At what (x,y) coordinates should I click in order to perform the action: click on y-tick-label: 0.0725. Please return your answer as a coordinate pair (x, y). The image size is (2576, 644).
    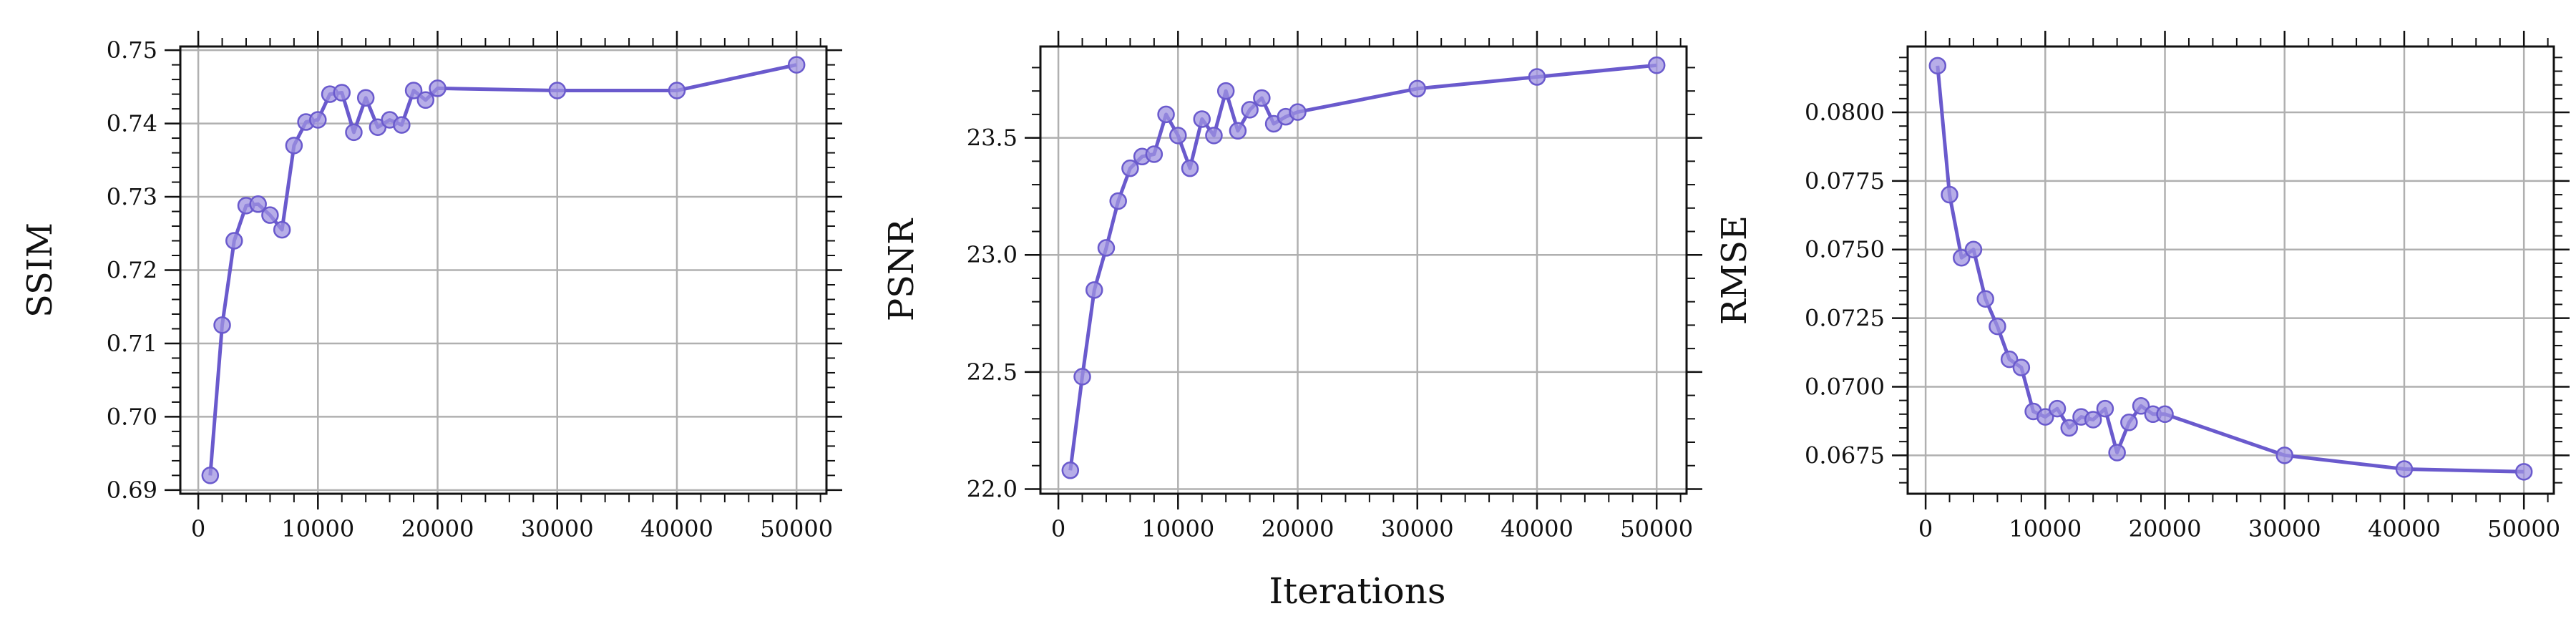
    Looking at the image, I should click on (1845, 318).